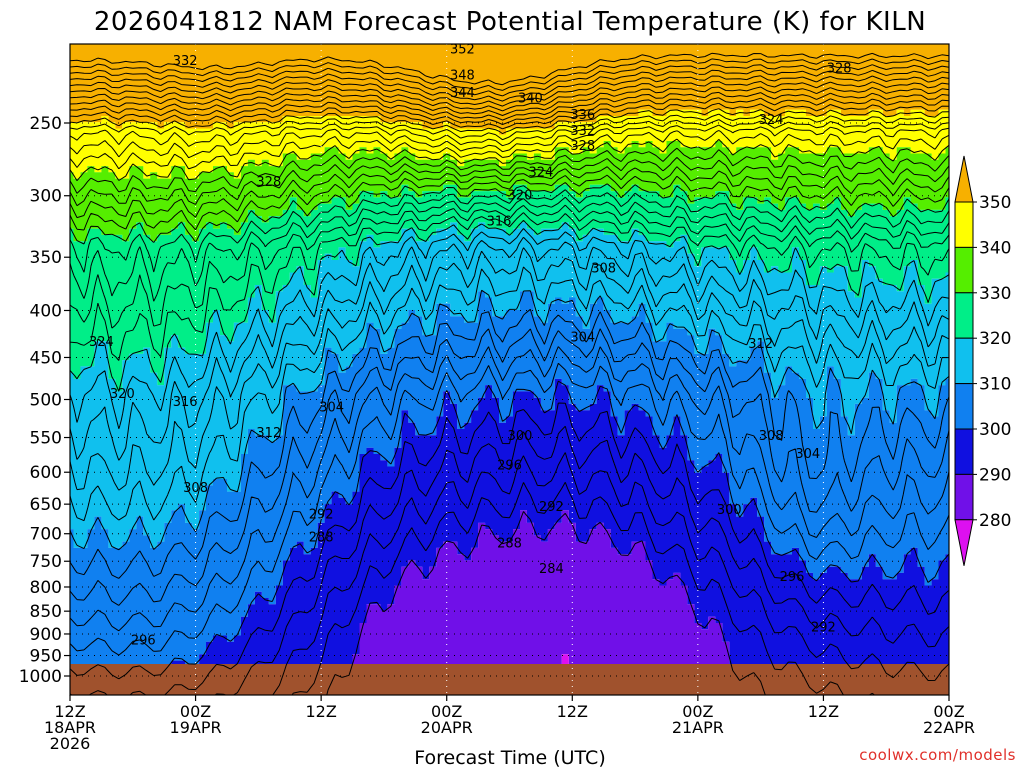  I want to click on colorbar-label: 350, so click(995, 203).